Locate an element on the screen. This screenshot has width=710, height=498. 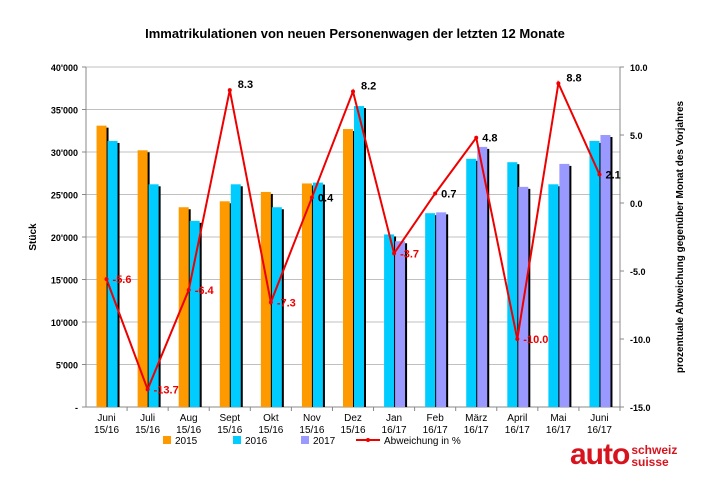
deviation-label: 0.7 is located at coordinates (448, 194).